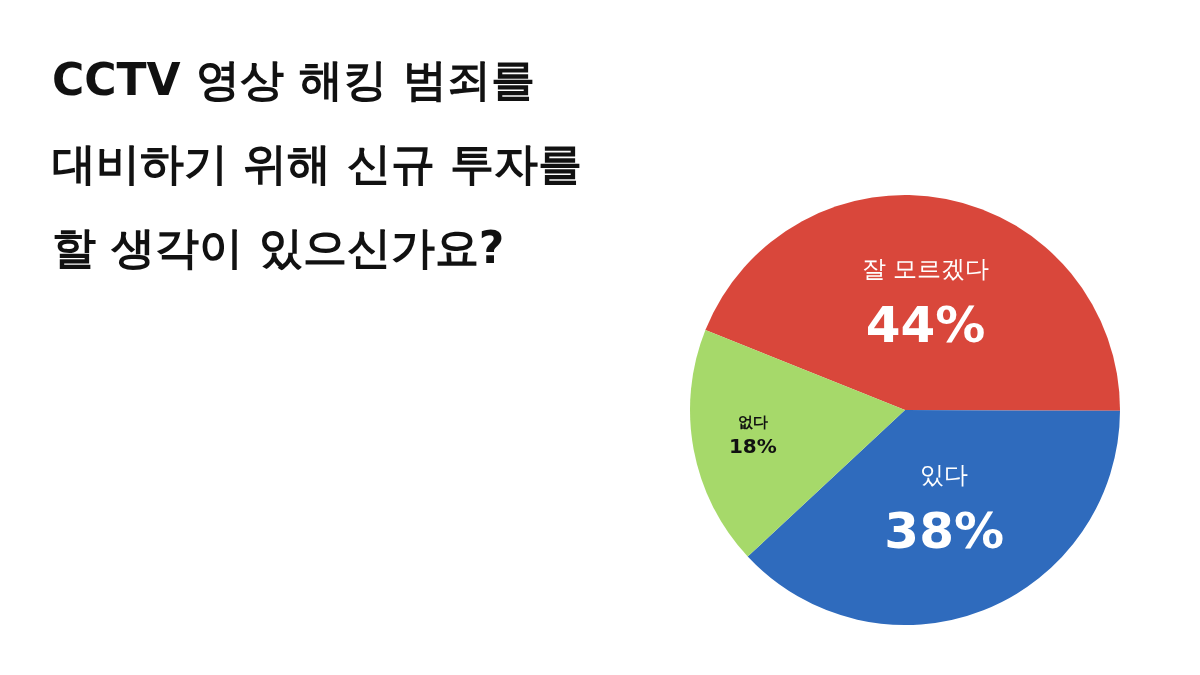  Describe the element at coordinates (317, 164) in the screenshot. I see `text: CCTV 영상 해킹 범죄를 대비하기 위해 신규 투자를 할 생각이 있으신가요?` at that location.